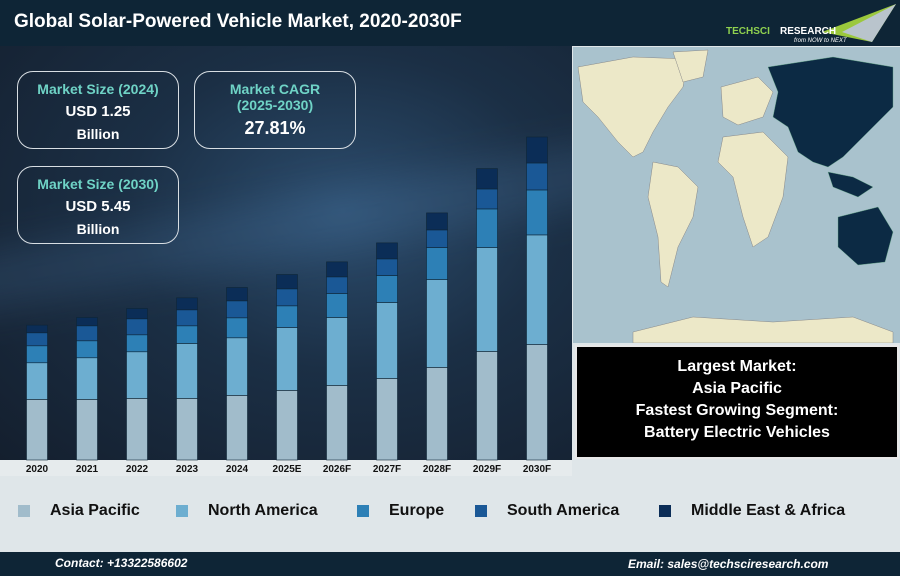  I want to click on bar-asia-pacific-2020, so click(37, 430).